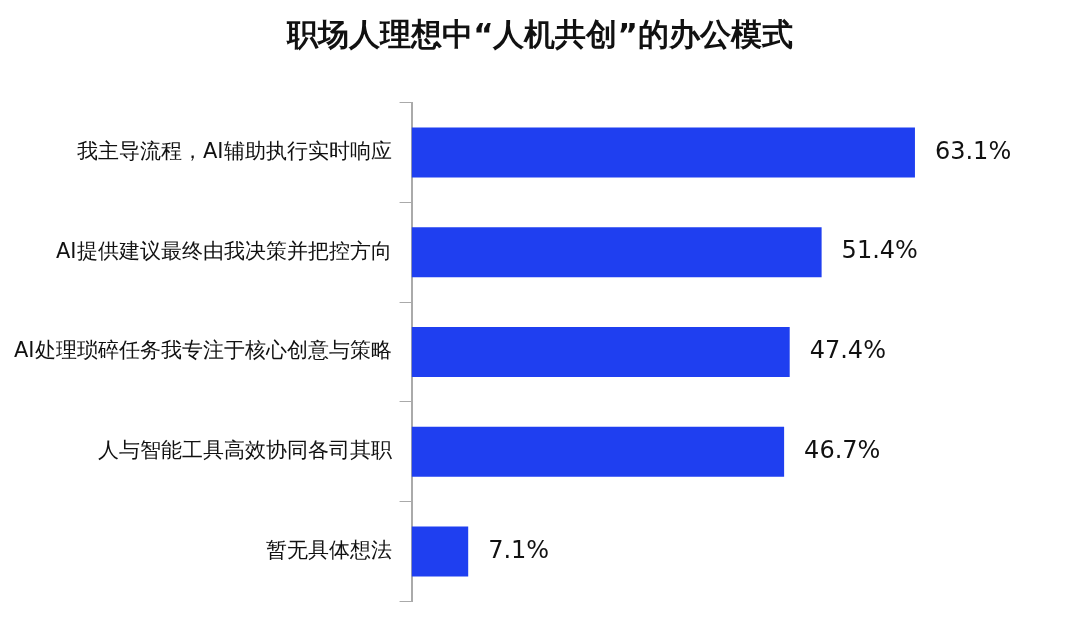  Describe the element at coordinates (244, 450) in the screenshot. I see `y-tick-label: 人与智能工具高效协同各司其职` at that location.